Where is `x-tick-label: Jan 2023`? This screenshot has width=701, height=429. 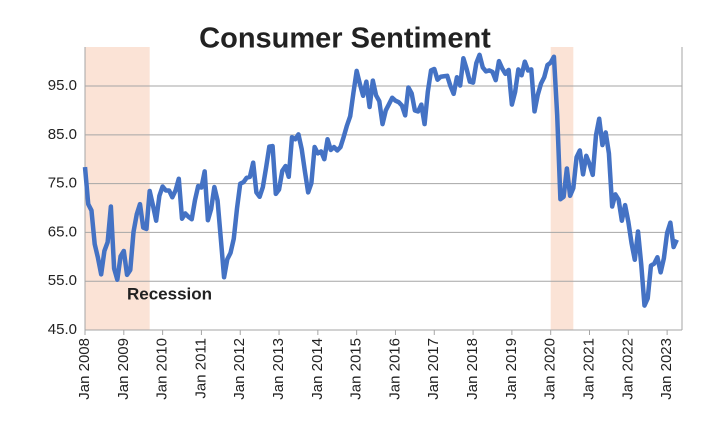
x-tick-label: Jan 2023 is located at coordinates (666, 369).